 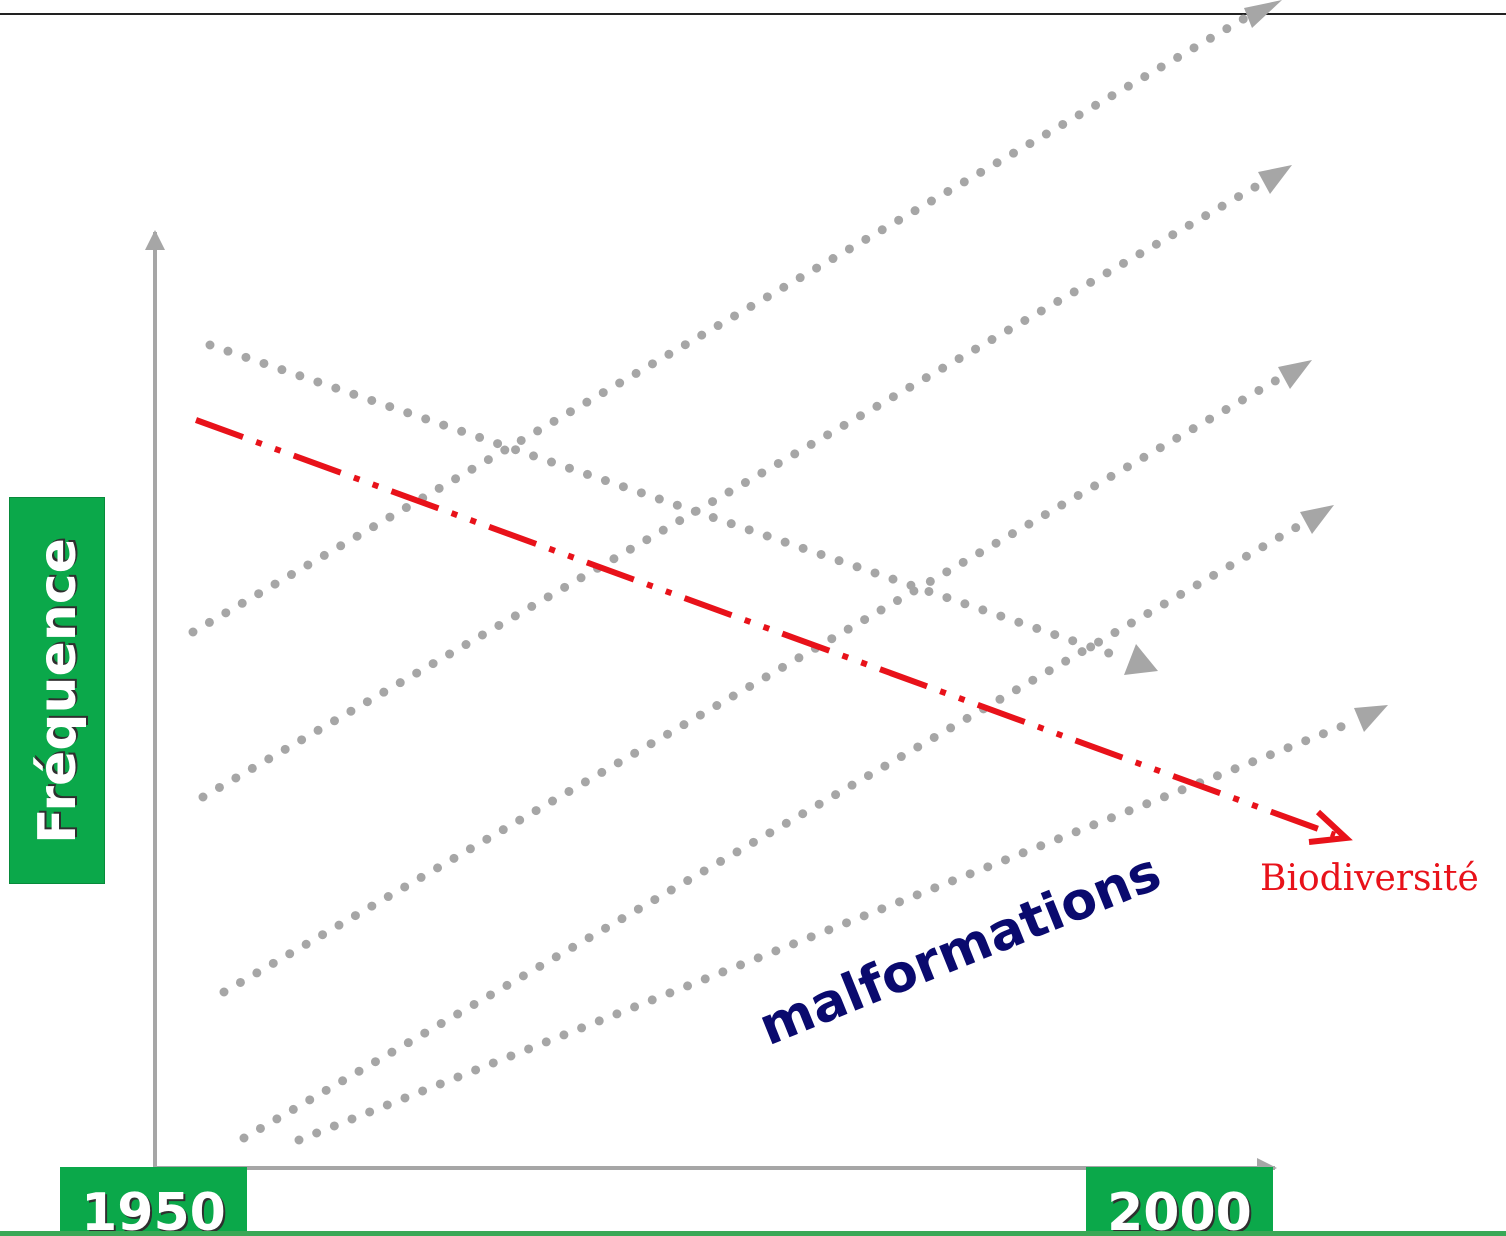 I want to click on biodiversity-label: Biodiversité, so click(x=1369, y=878).